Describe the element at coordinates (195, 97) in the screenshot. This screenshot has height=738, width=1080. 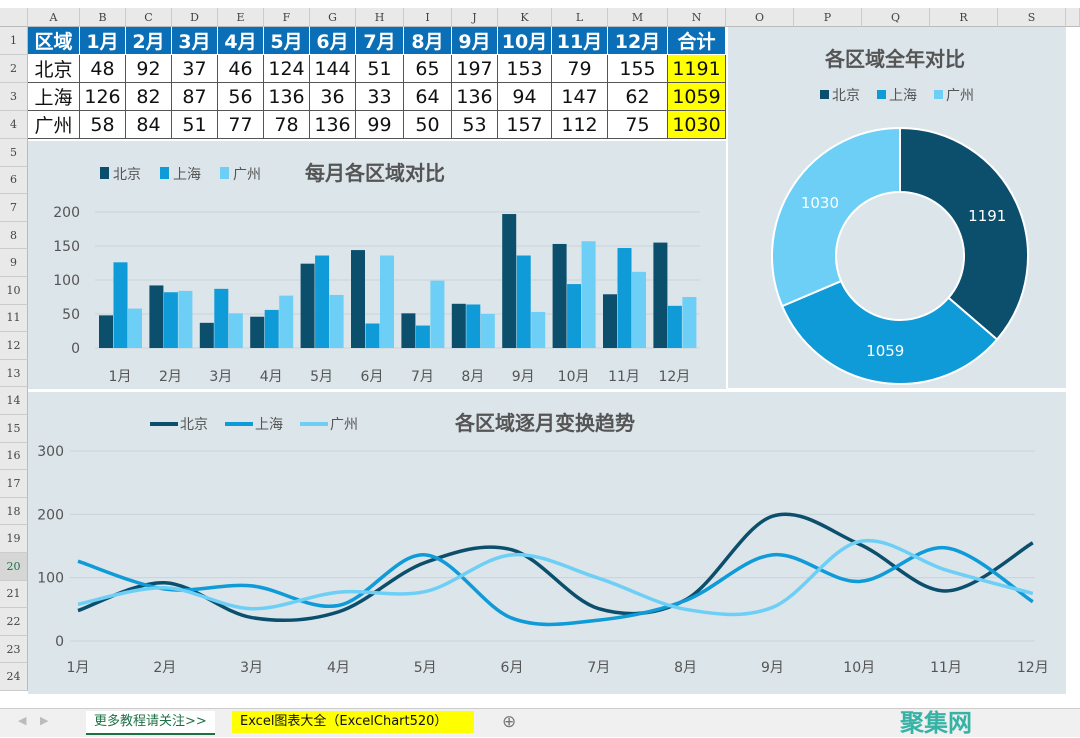
I see `table-cell: 87` at that location.